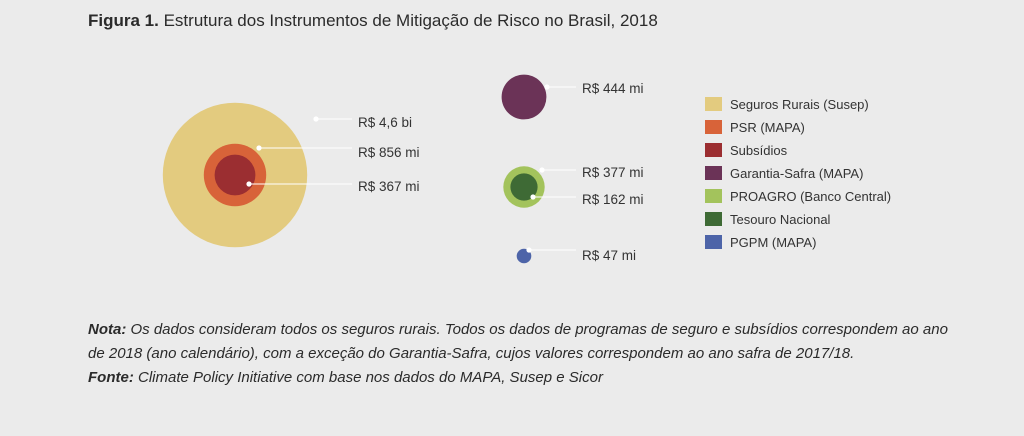  Describe the element at coordinates (713, 127) in the screenshot. I see `legend-swatch-psr-mapa` at that location.